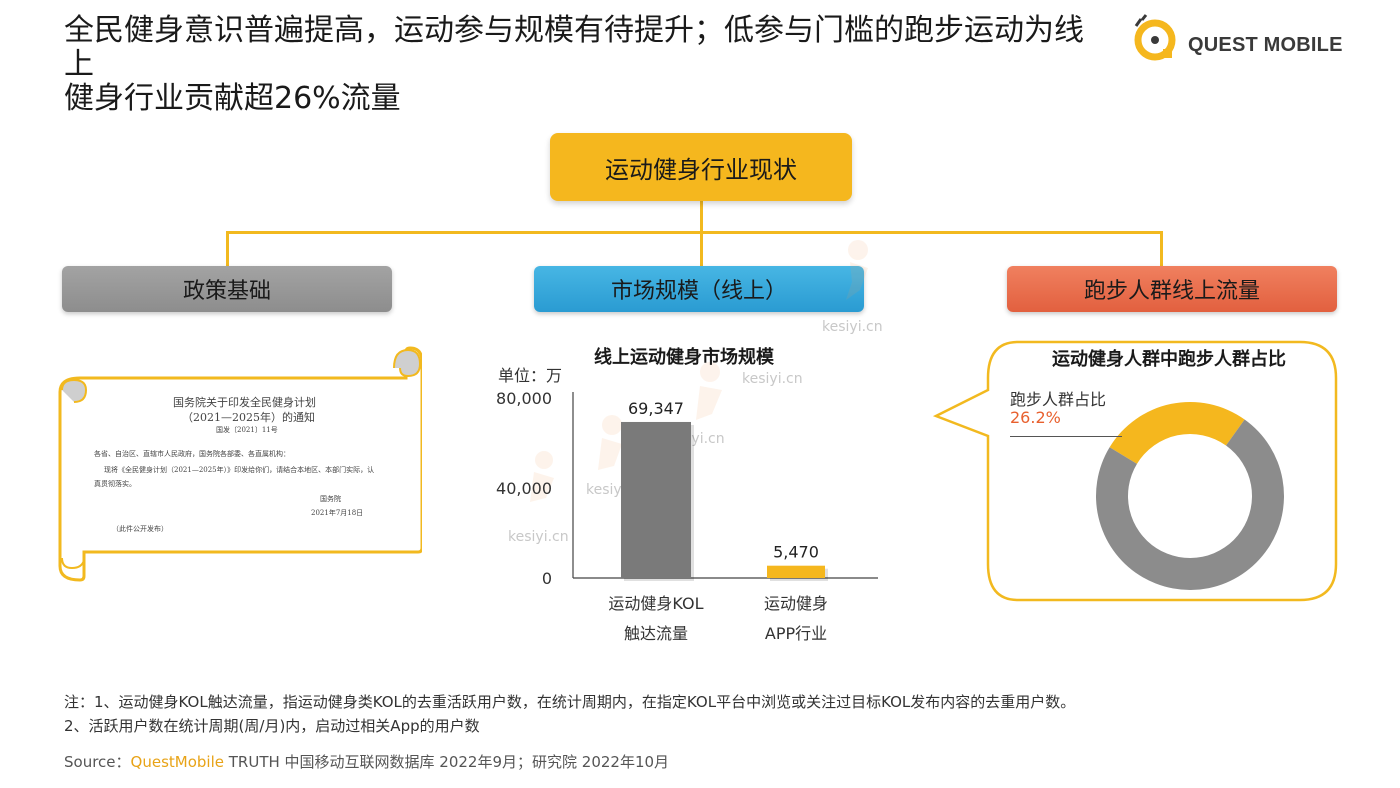 This screenshot has height=788, width=1400. I want to click on bar-chart-title: 线上运动健身市场规模, so click(684, 357).